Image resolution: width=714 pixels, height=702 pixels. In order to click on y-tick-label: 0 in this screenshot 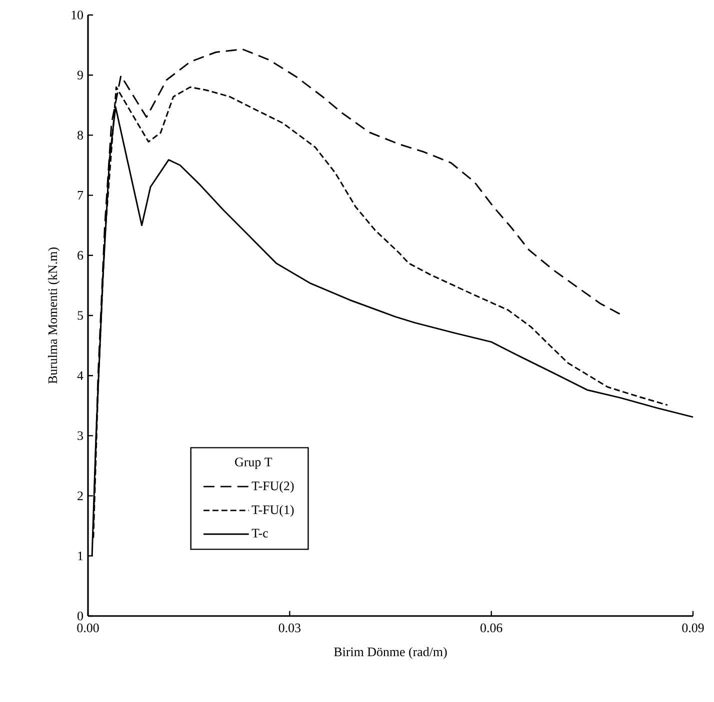, I will do `click(80, 616)`.